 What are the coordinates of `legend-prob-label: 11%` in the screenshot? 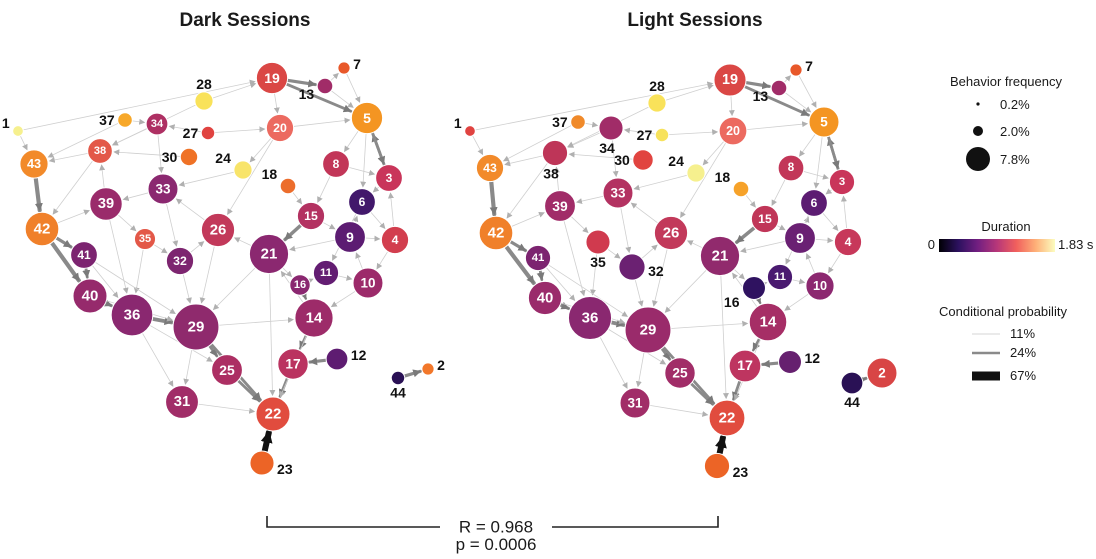 It's located at (1022, 333).